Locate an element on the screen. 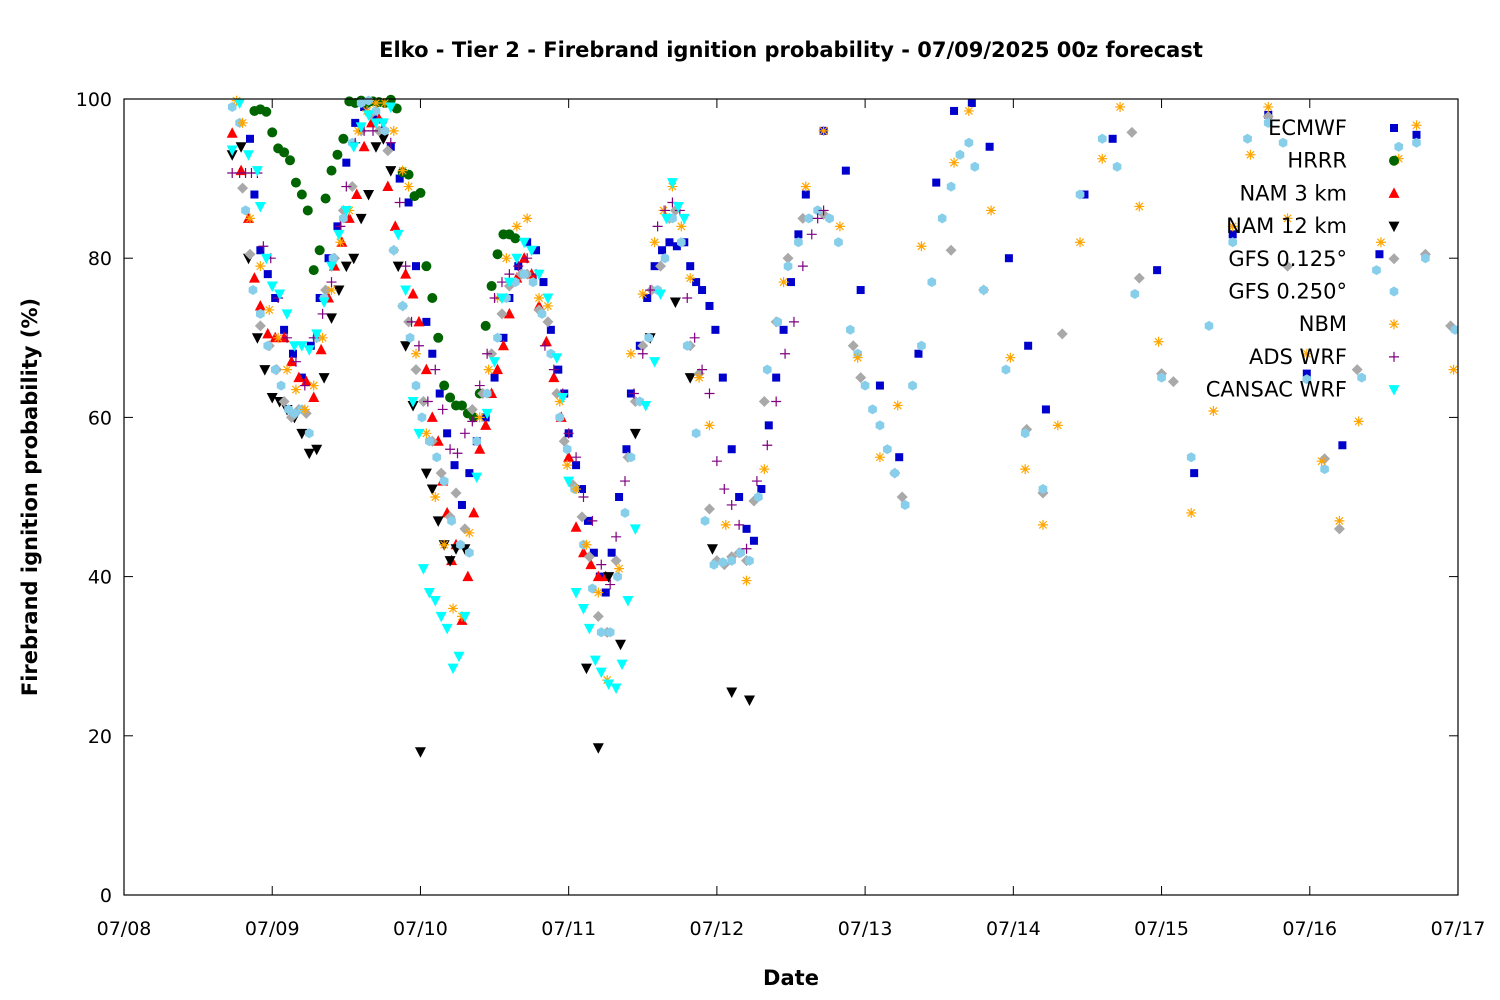 Image resolution: width=1500 pixels, height=1000 pixels. x-tick-label: 07/12 is located at coordinates (717, 929).